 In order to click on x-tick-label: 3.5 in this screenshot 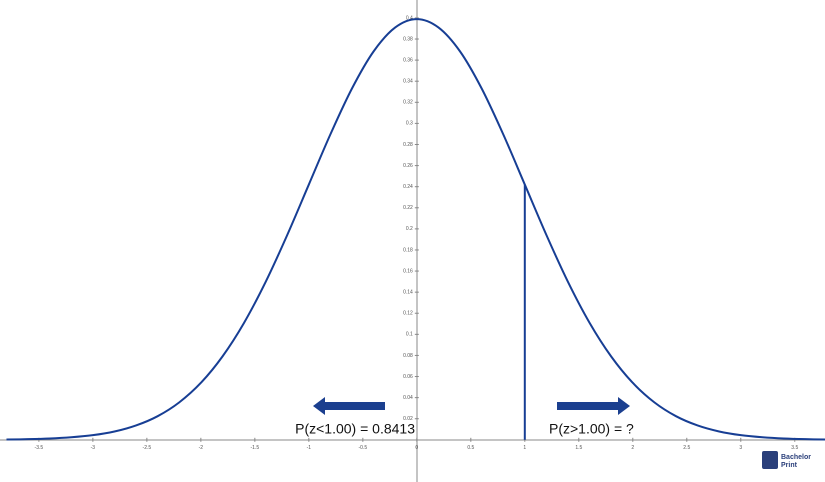, I will do `click(794, 448)`.